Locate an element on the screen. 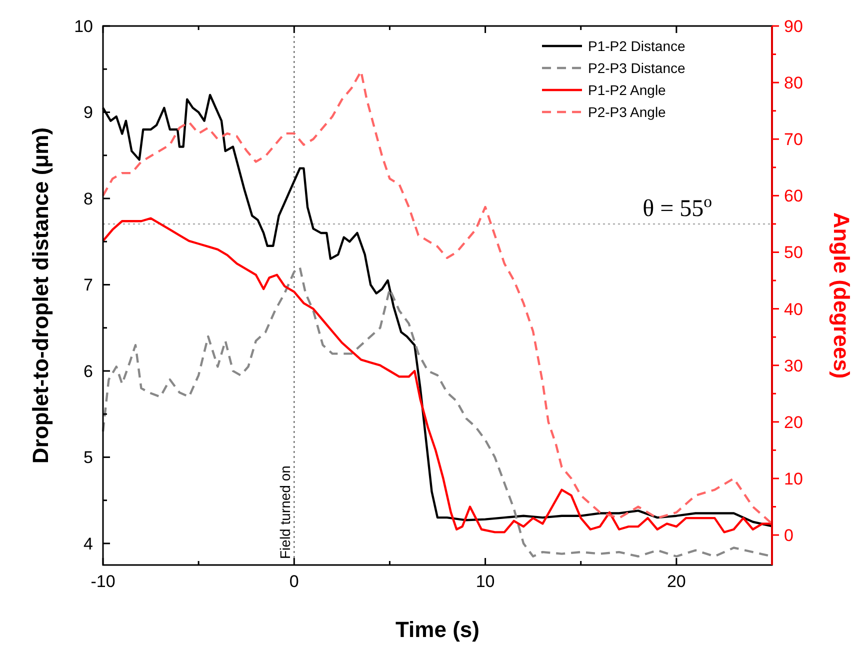  x-tick-label: 10 is located at coordinates (485, 581).